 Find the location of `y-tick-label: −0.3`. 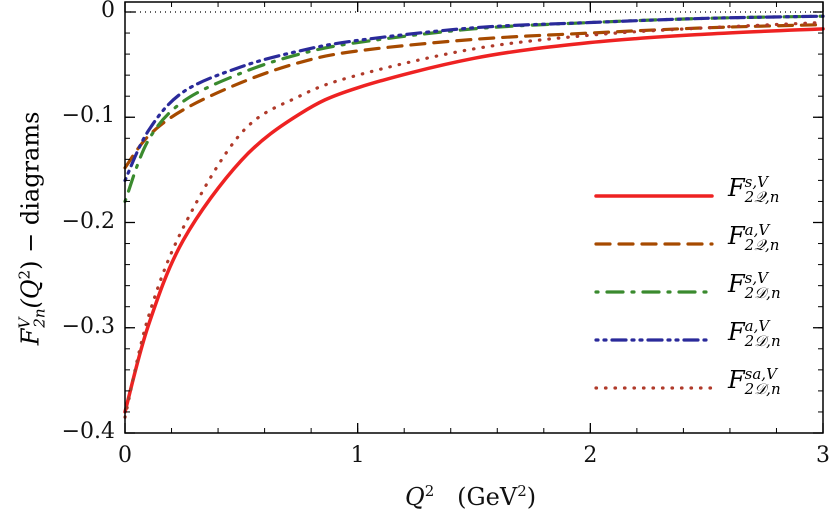

y-tick-label: −0.3 is located at coordinates (88, 326).